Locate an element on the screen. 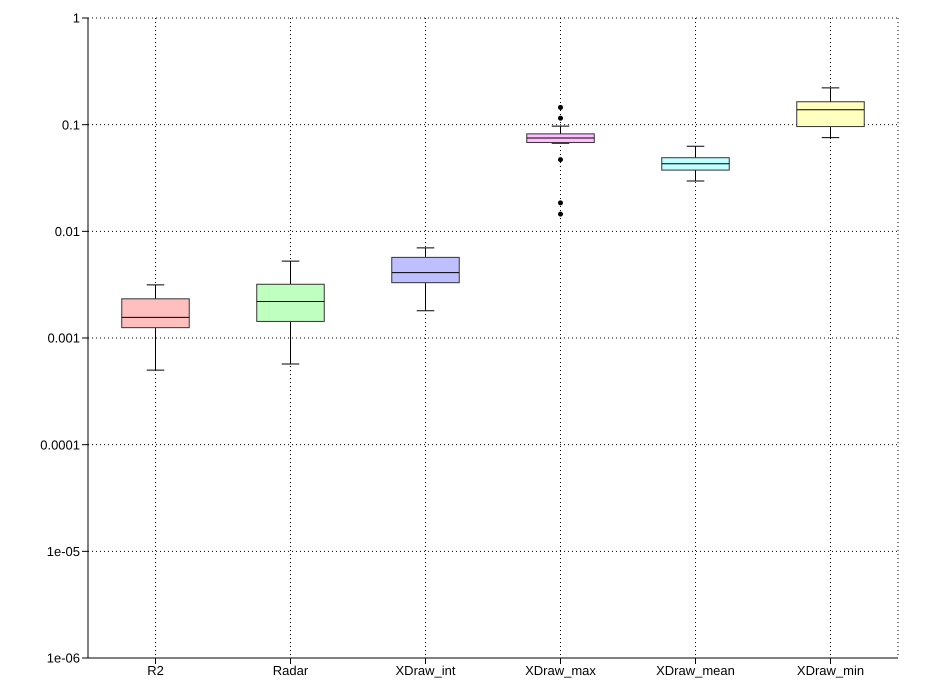  y-tick-label: 1 is located at coordinates (76, 18).